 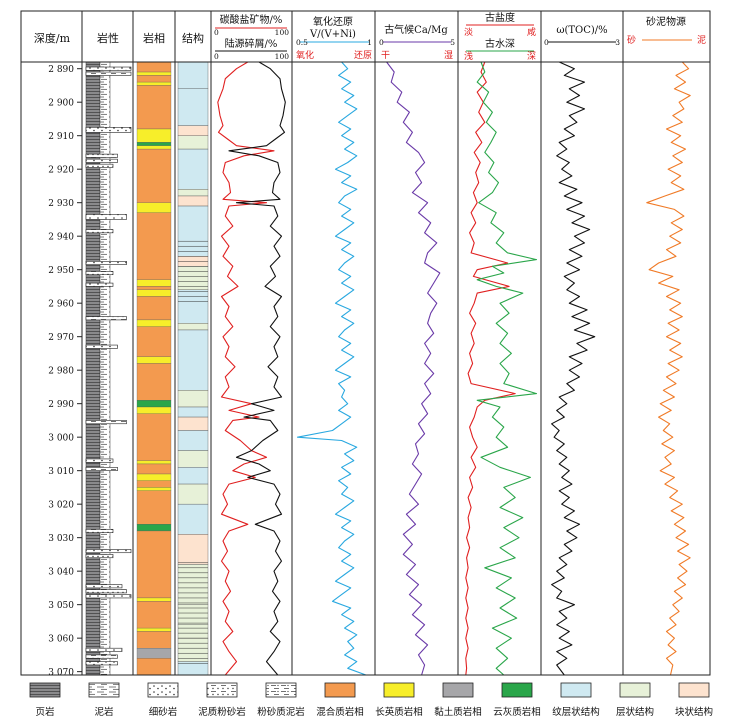 What do you see at coordinates (531, 56) in the screenshot?
I see `water-depth-right-label: 深` at bounding box center [531, 56].